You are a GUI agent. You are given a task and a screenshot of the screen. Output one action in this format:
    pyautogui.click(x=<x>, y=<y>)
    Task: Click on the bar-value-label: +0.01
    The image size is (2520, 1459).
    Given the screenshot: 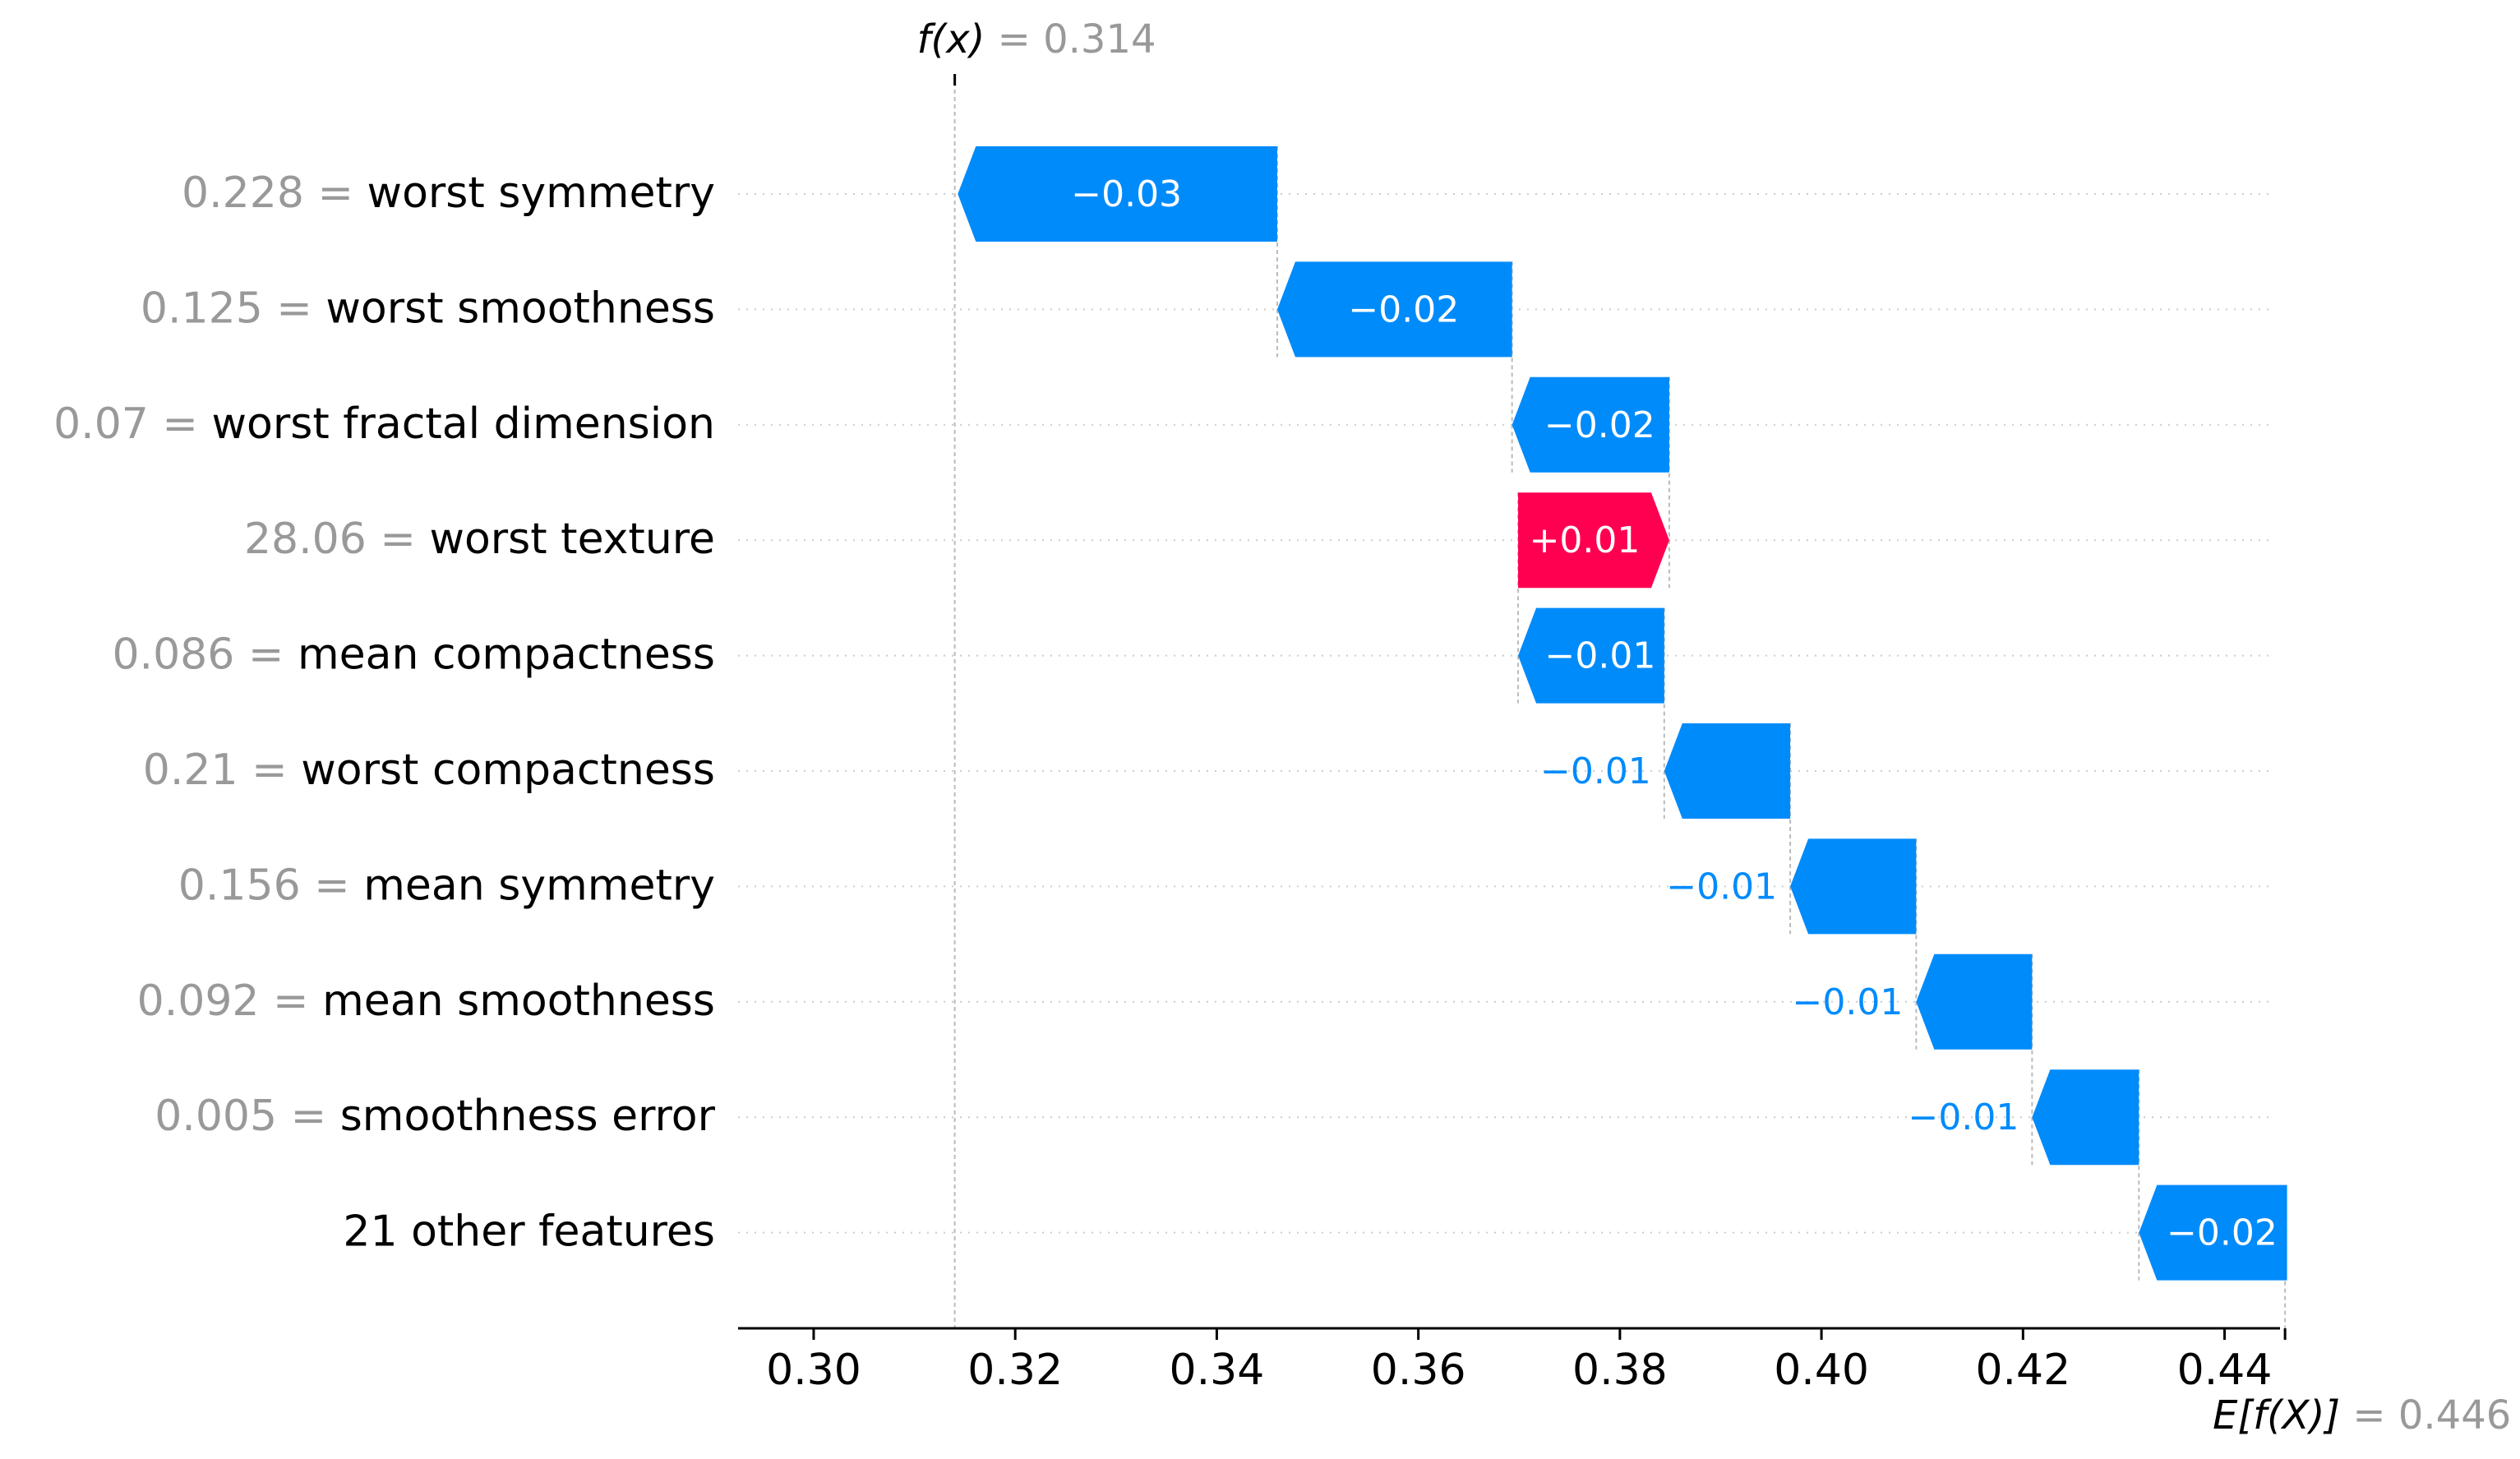 What is the action you would take?
    pyautogui.click(x=1585, y=540)
    